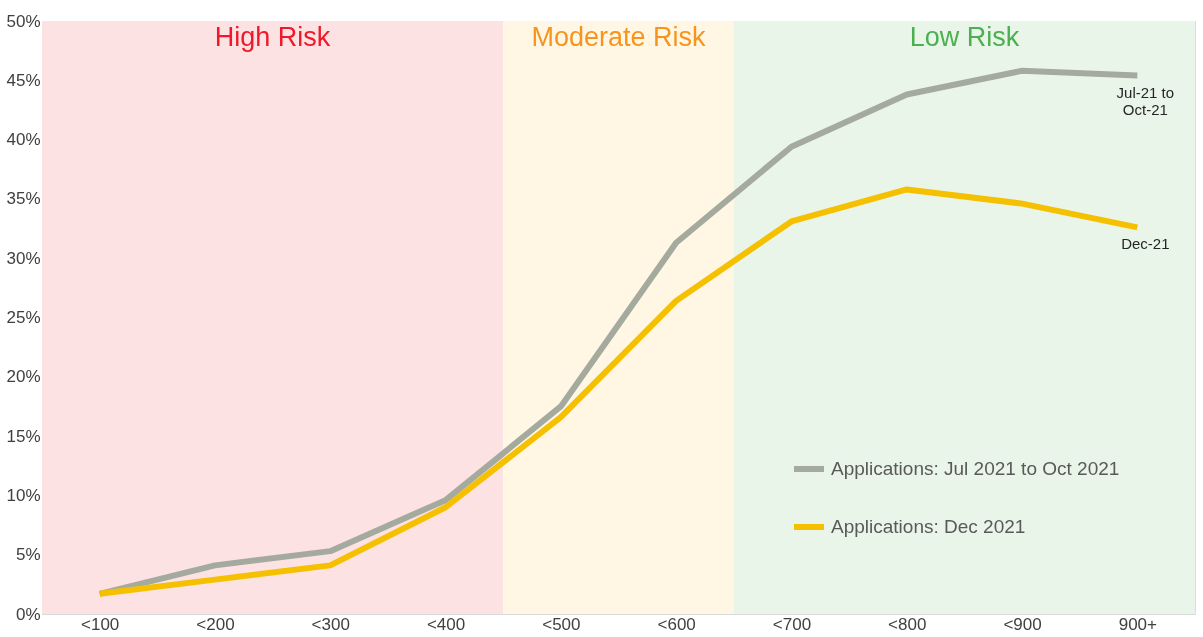 The height and width of the screenshot is (637, 1203). I want to click on y-tick-label: 5%, so click(28, 555).